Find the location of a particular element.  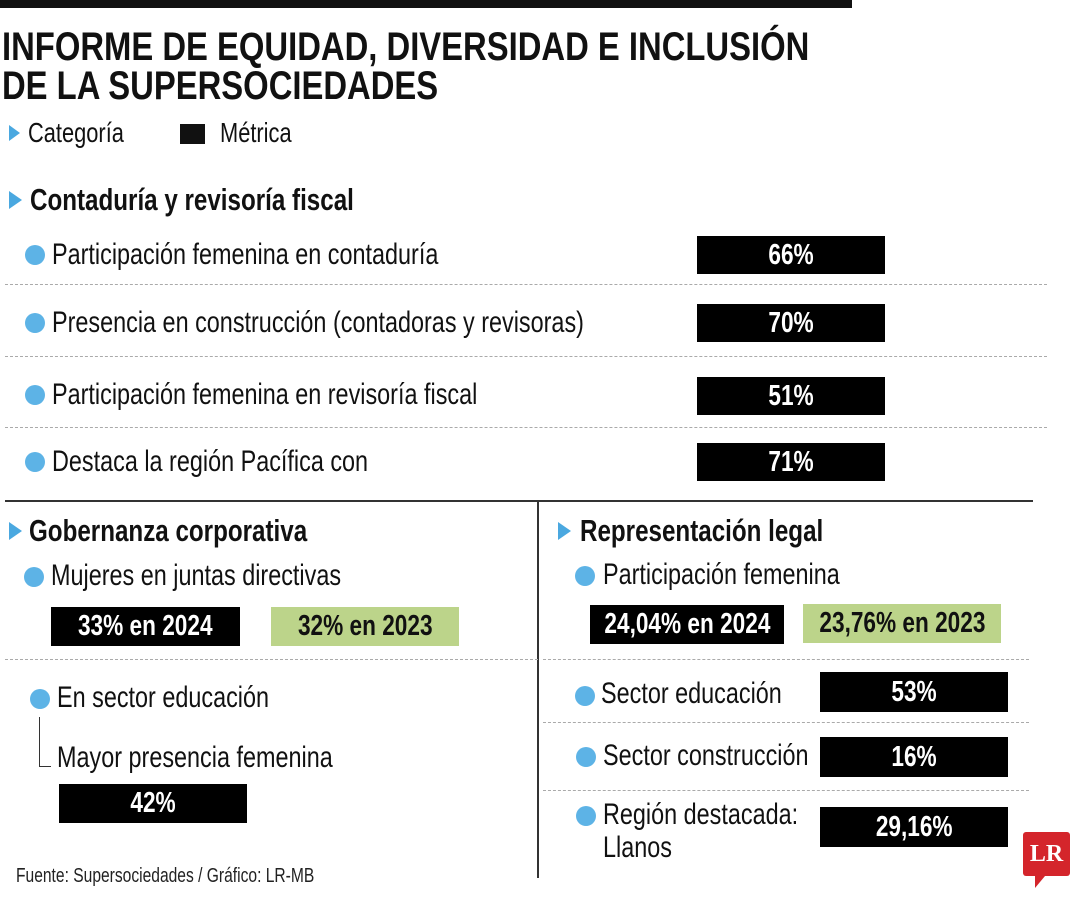

page-title-line2: DE LA SUPERSOCIEDADES is located at coordinates (220, 86).